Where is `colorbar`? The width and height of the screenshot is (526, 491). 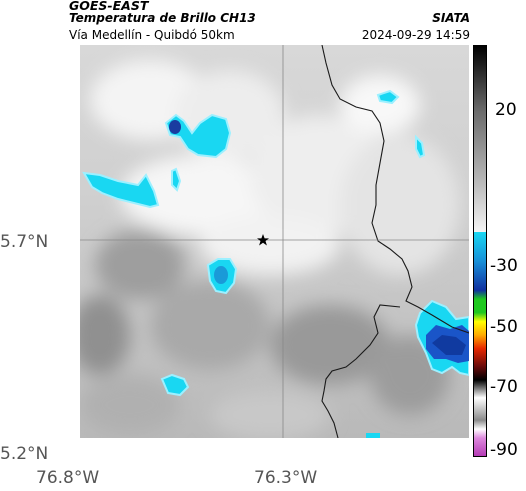 colorbar is located at coordinates (480, 251).